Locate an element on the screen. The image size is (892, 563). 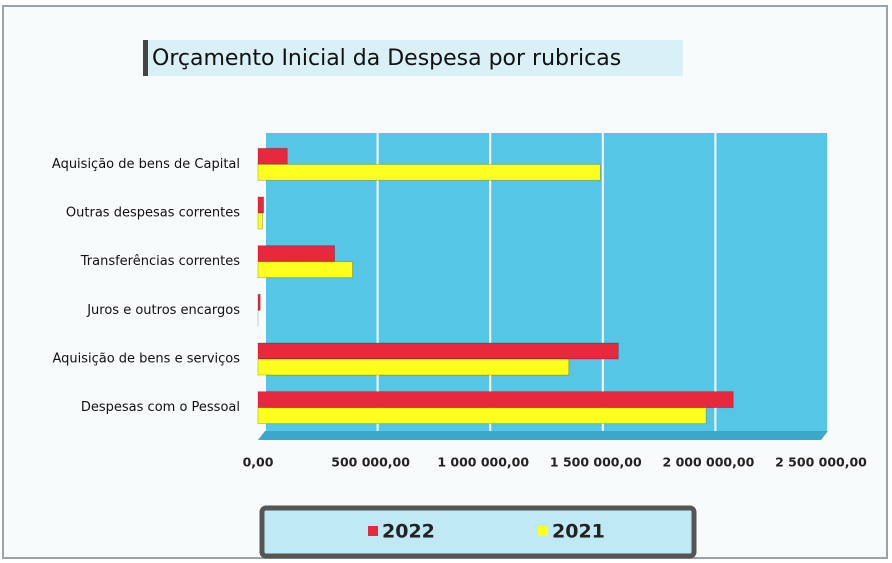
x-tick-label: 1 500 000,00 is located at coordinates (596, 462).